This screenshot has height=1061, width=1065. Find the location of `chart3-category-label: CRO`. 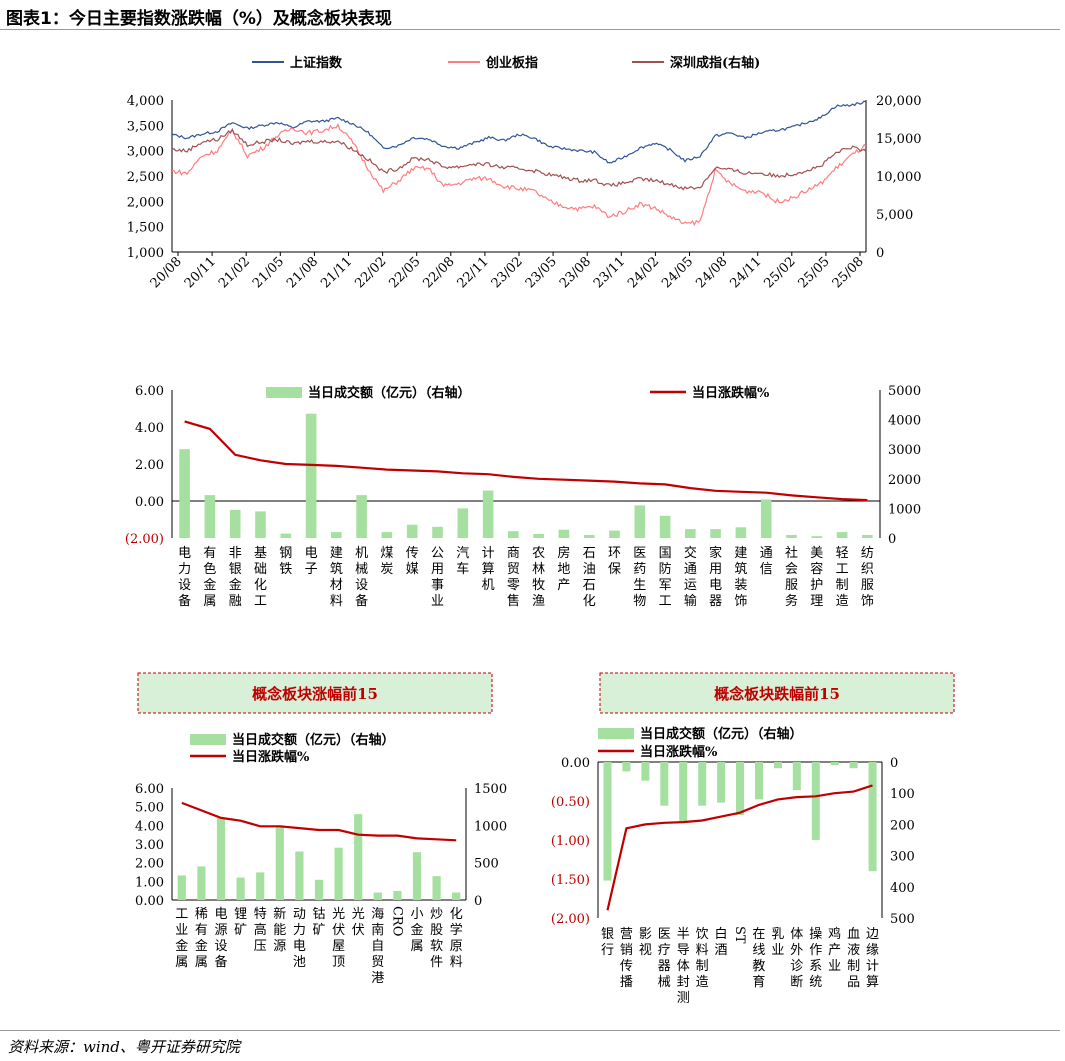

chart3-category-label: CRO is located at coordinates (396, 921).